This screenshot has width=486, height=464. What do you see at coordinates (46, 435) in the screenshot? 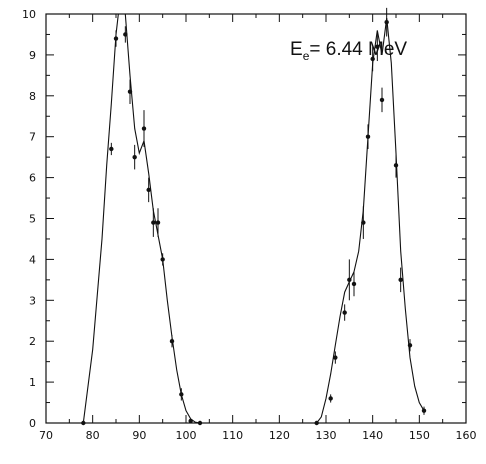
I see `x-tick-label: 70` at bounding box center [46, 435].